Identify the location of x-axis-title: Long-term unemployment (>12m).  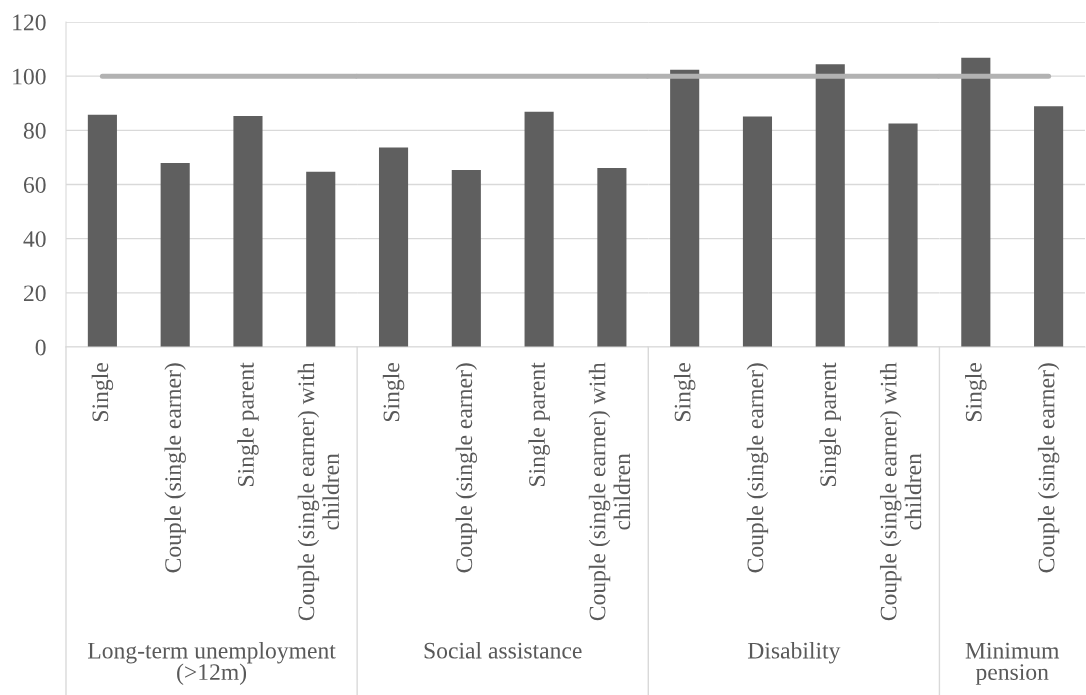
(211, 663).